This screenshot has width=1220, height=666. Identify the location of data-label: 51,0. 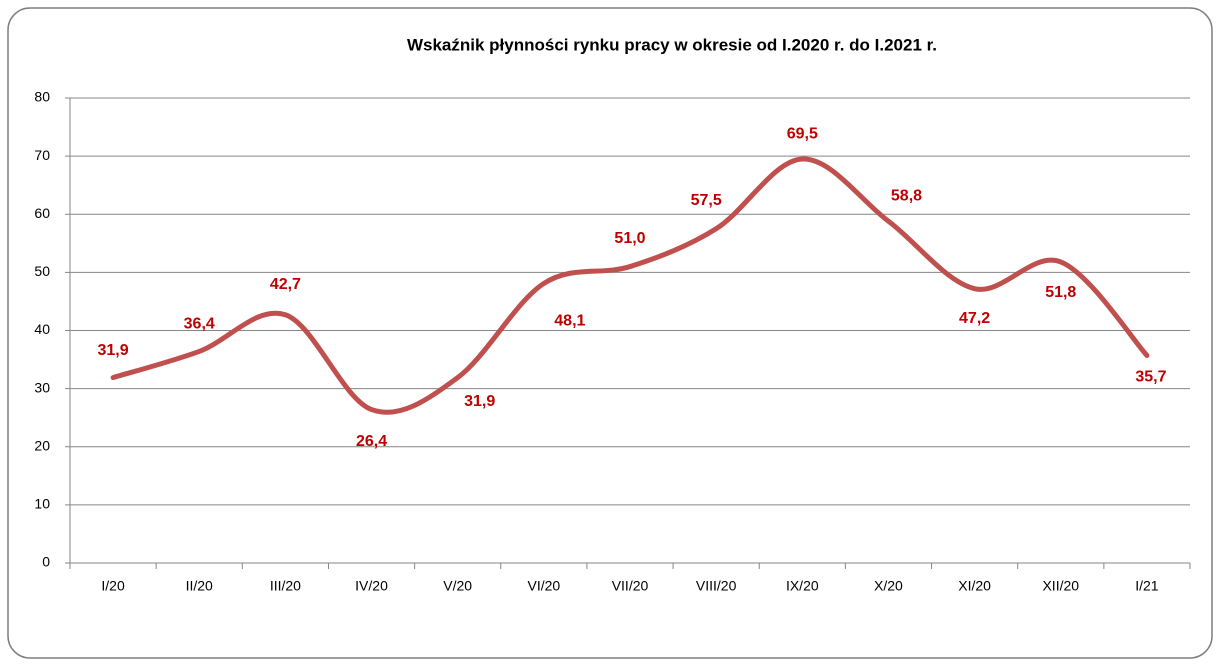
(629, 238).